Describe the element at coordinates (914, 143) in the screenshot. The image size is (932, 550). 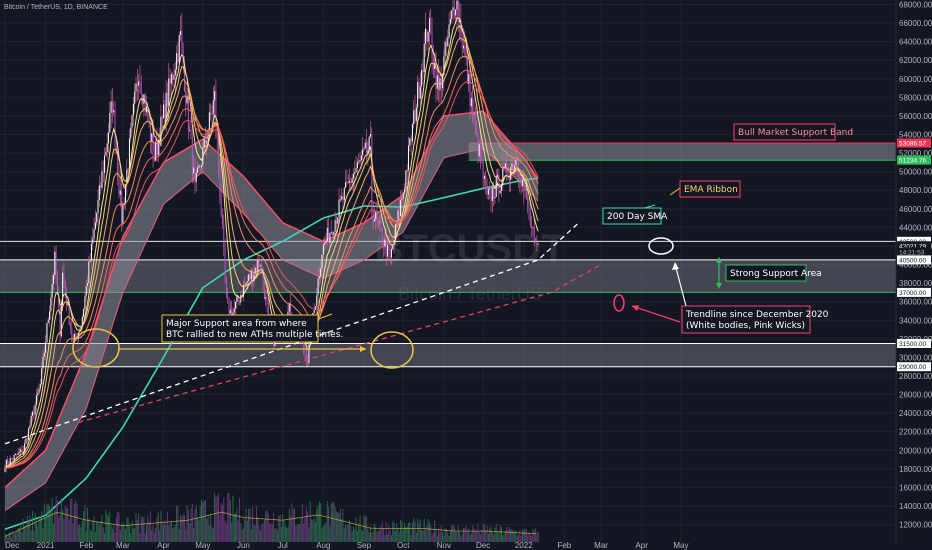
I see `price-tag` at that location.